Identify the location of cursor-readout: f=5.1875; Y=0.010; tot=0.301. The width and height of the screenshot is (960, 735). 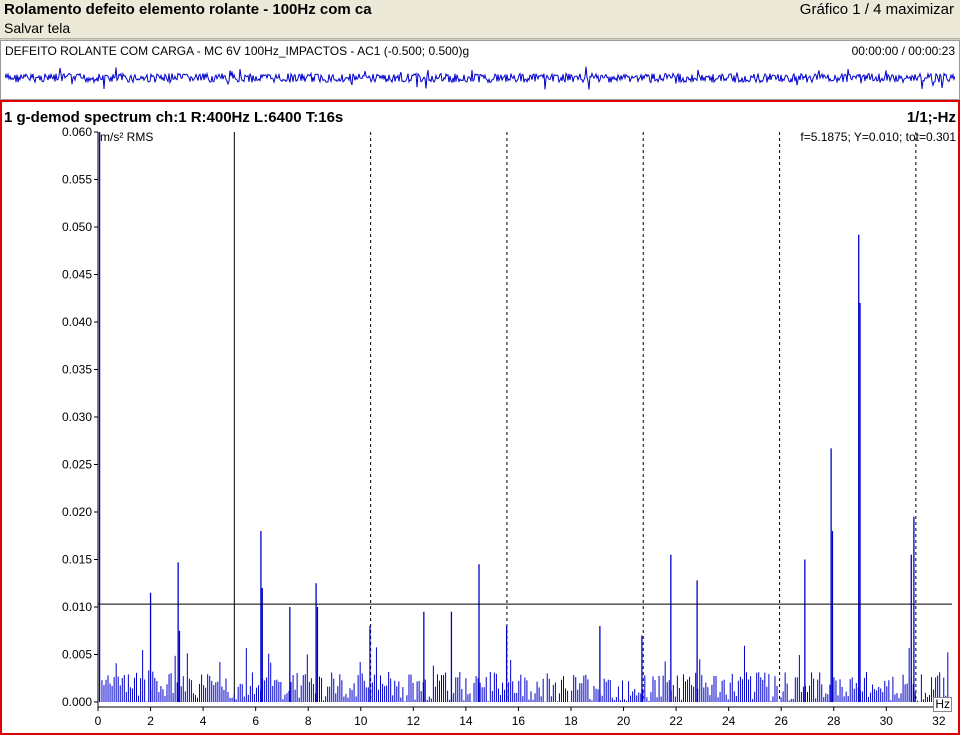
(878, 137).